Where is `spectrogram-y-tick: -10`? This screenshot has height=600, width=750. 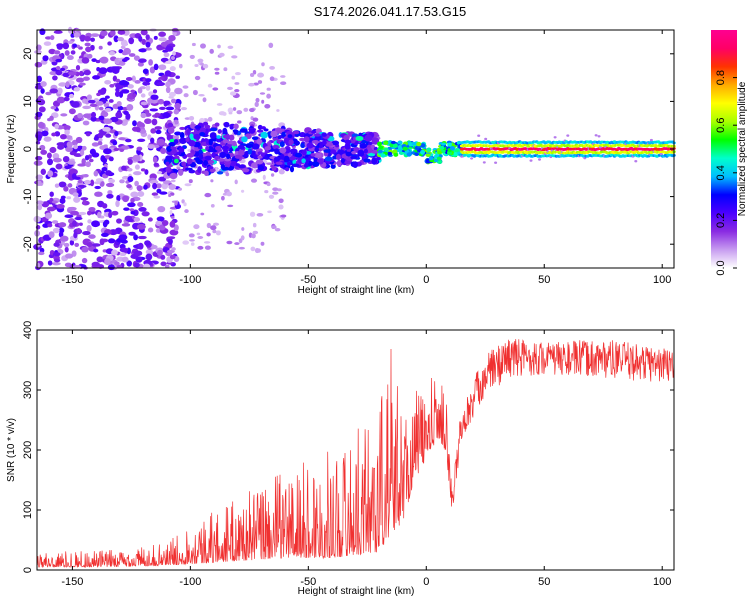
spectrogram-y-tick: -10 is located at coordinates (348, 197).